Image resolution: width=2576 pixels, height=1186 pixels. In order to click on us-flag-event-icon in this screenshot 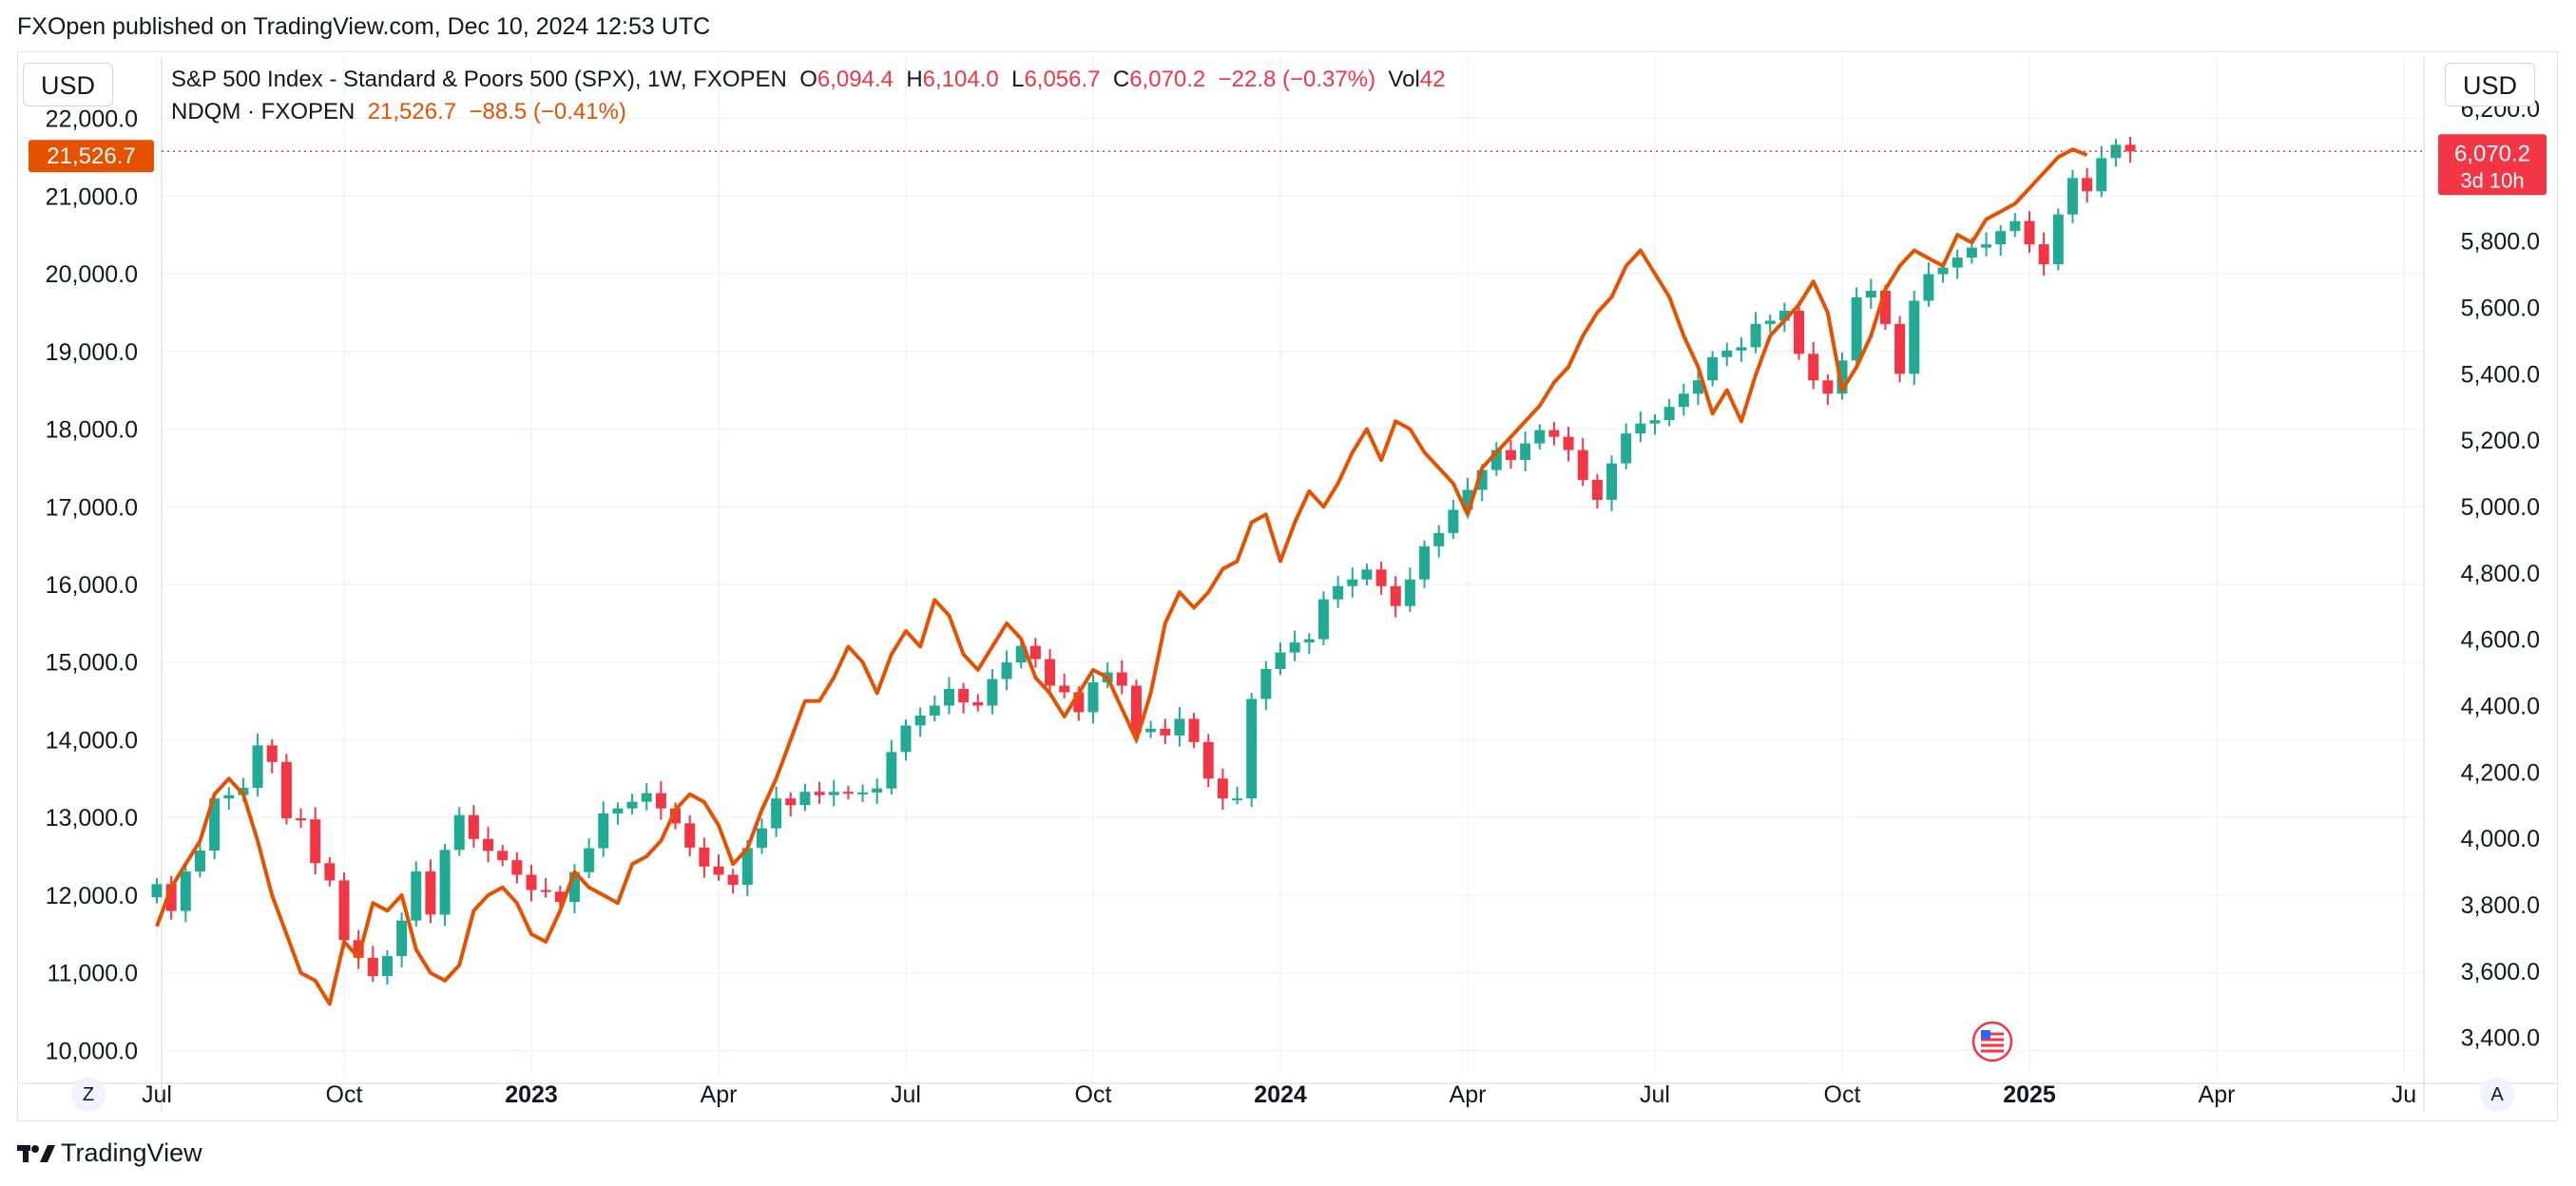, I will do `click(1992, 1041)`.